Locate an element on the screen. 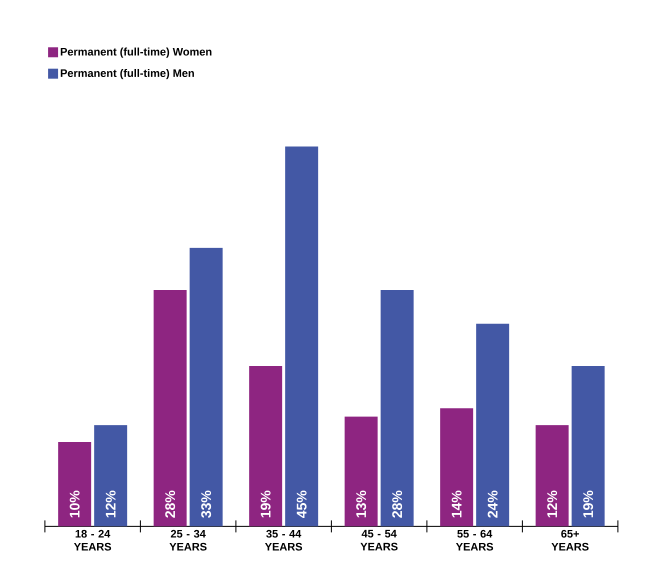 The height and width of the screenshot is (588, 654). data-label: 13% is located at coordinates (361, 504).